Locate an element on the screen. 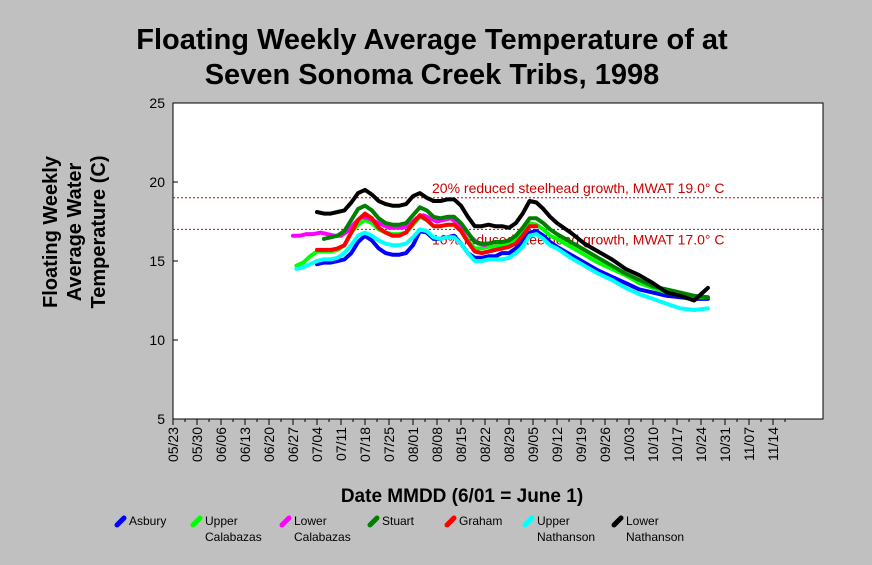 The width and height of the screenshot is (872, 565). x-tick-label: 05/23 is located at coordinates (173, 444).